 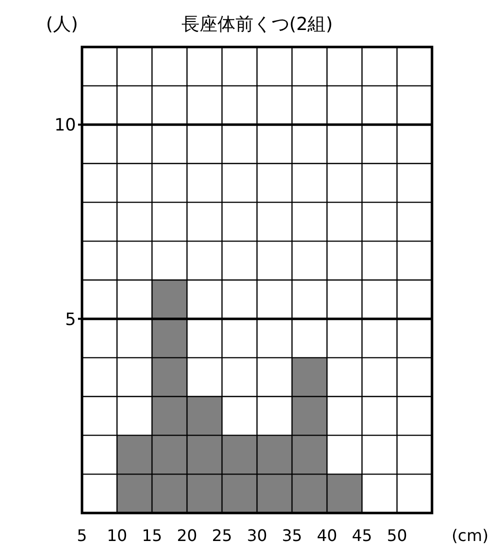 What do you see at coordinates (470, 535) in the screenshot?
I see `x-axis-title: (cm)` at bounding box center [470, 535].